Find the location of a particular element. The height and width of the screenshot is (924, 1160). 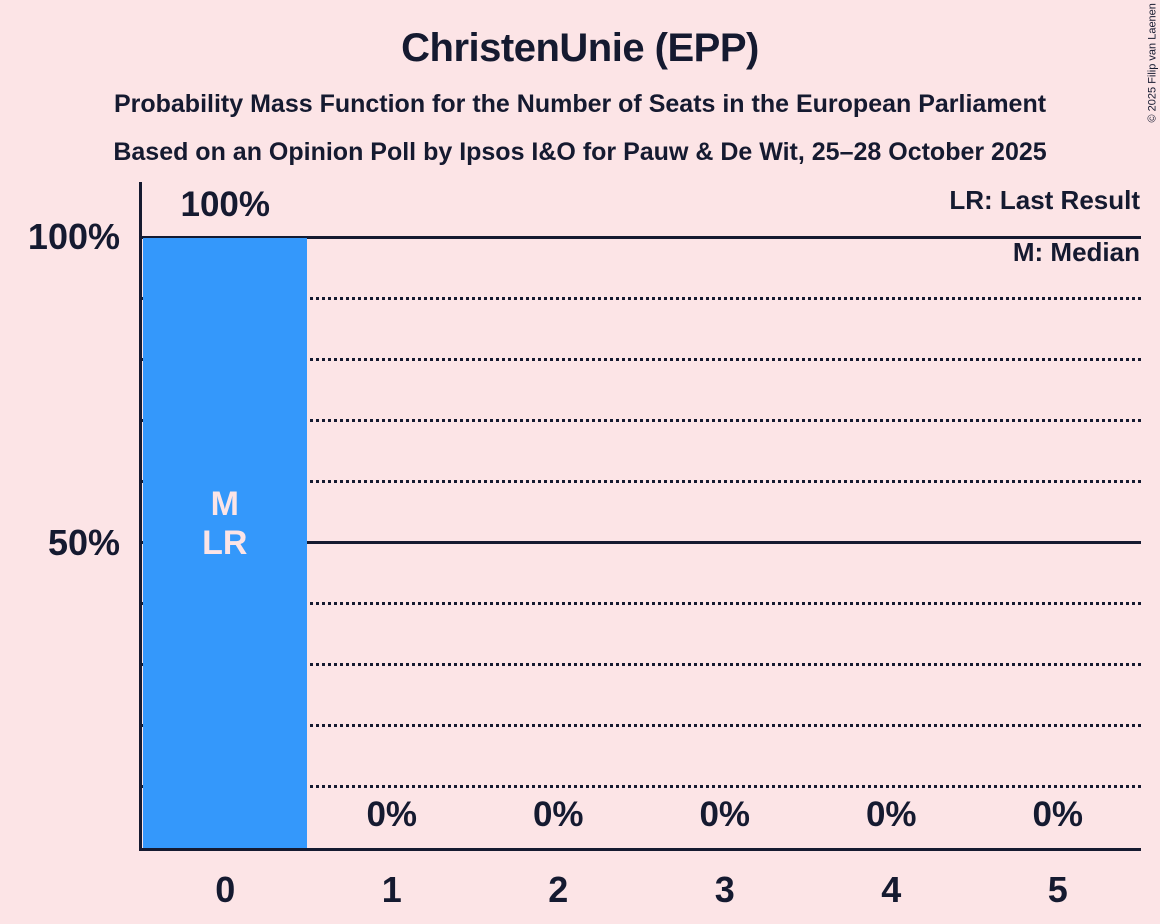

bar-value-label-4: 0% is located at coordinates (891, 814).